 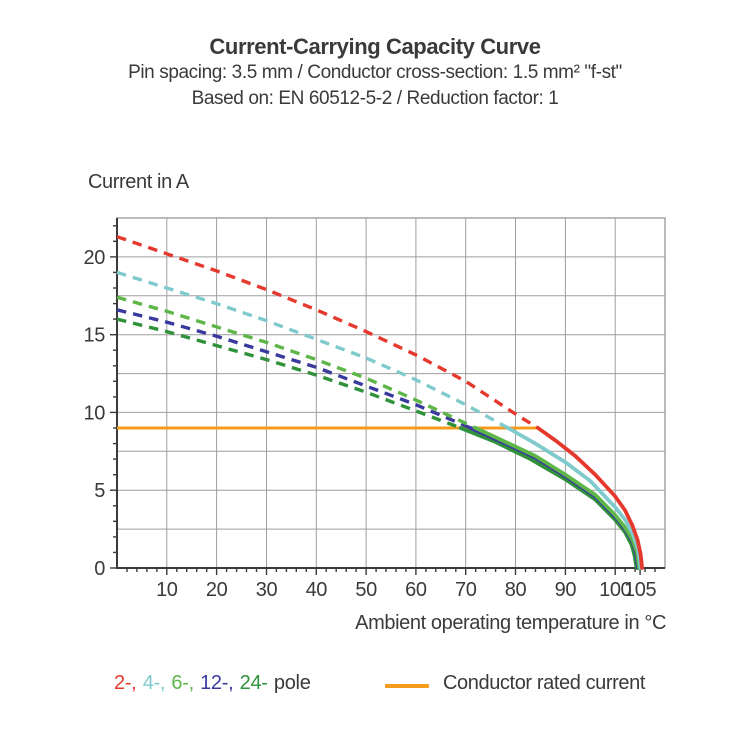 I want to click on curve-2-pole-dashed, so click(x=327, y=332).